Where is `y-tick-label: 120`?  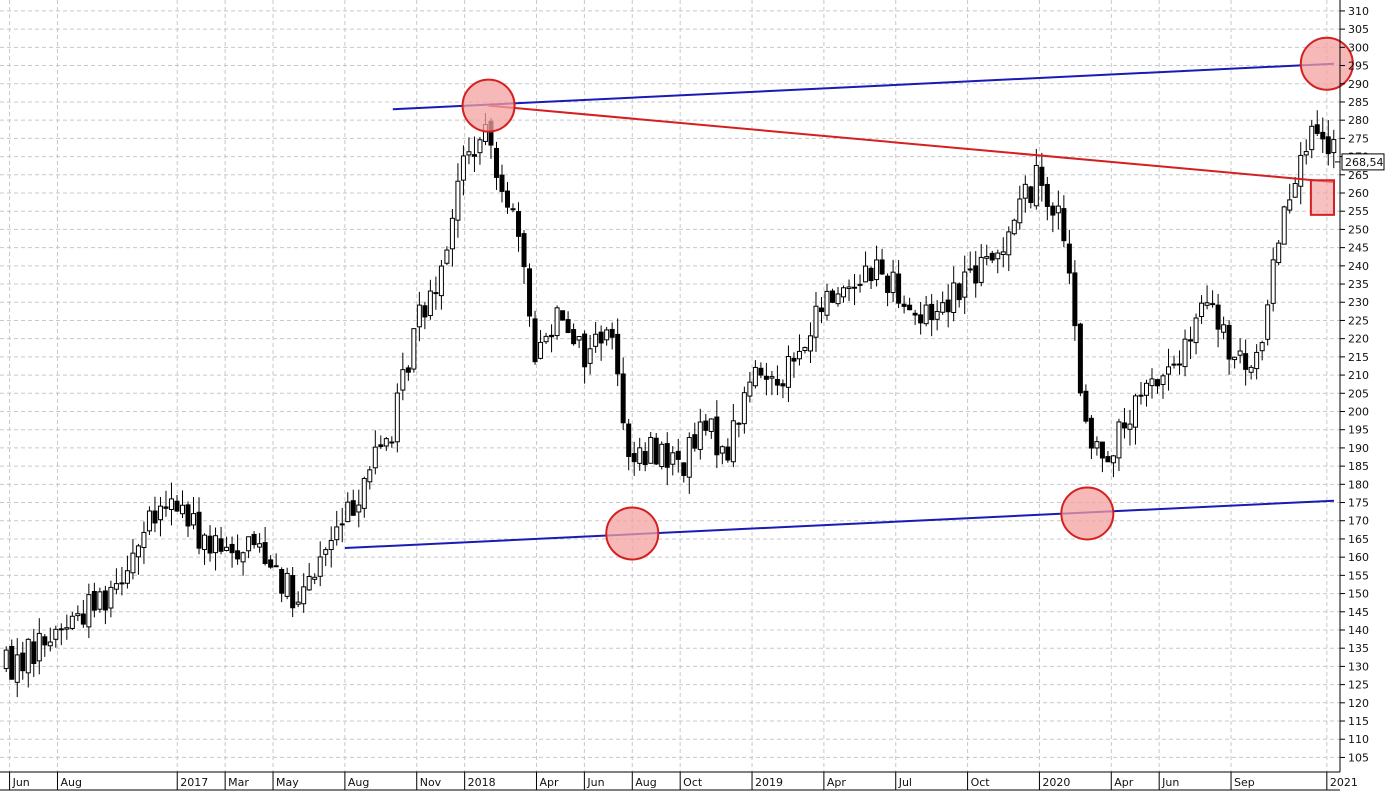 y-tick-label: 120 is located at coordinates (1358, 703).